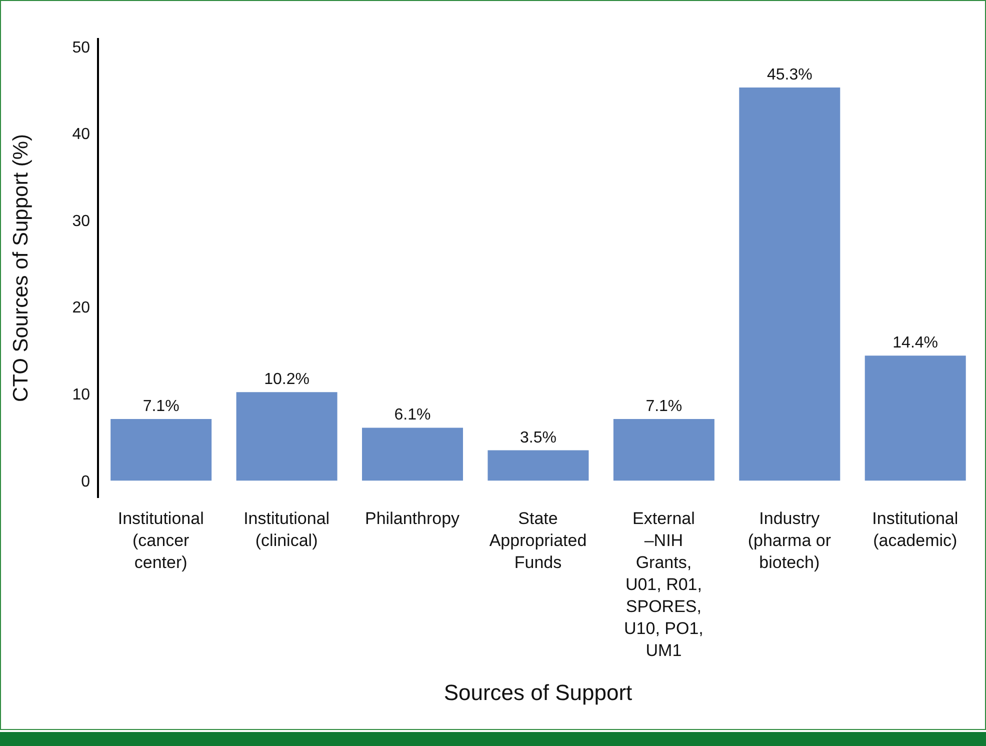  Describe the element at coordinates (538, 437) in the screenshot. I see `data-label: 3.5%` at that location.